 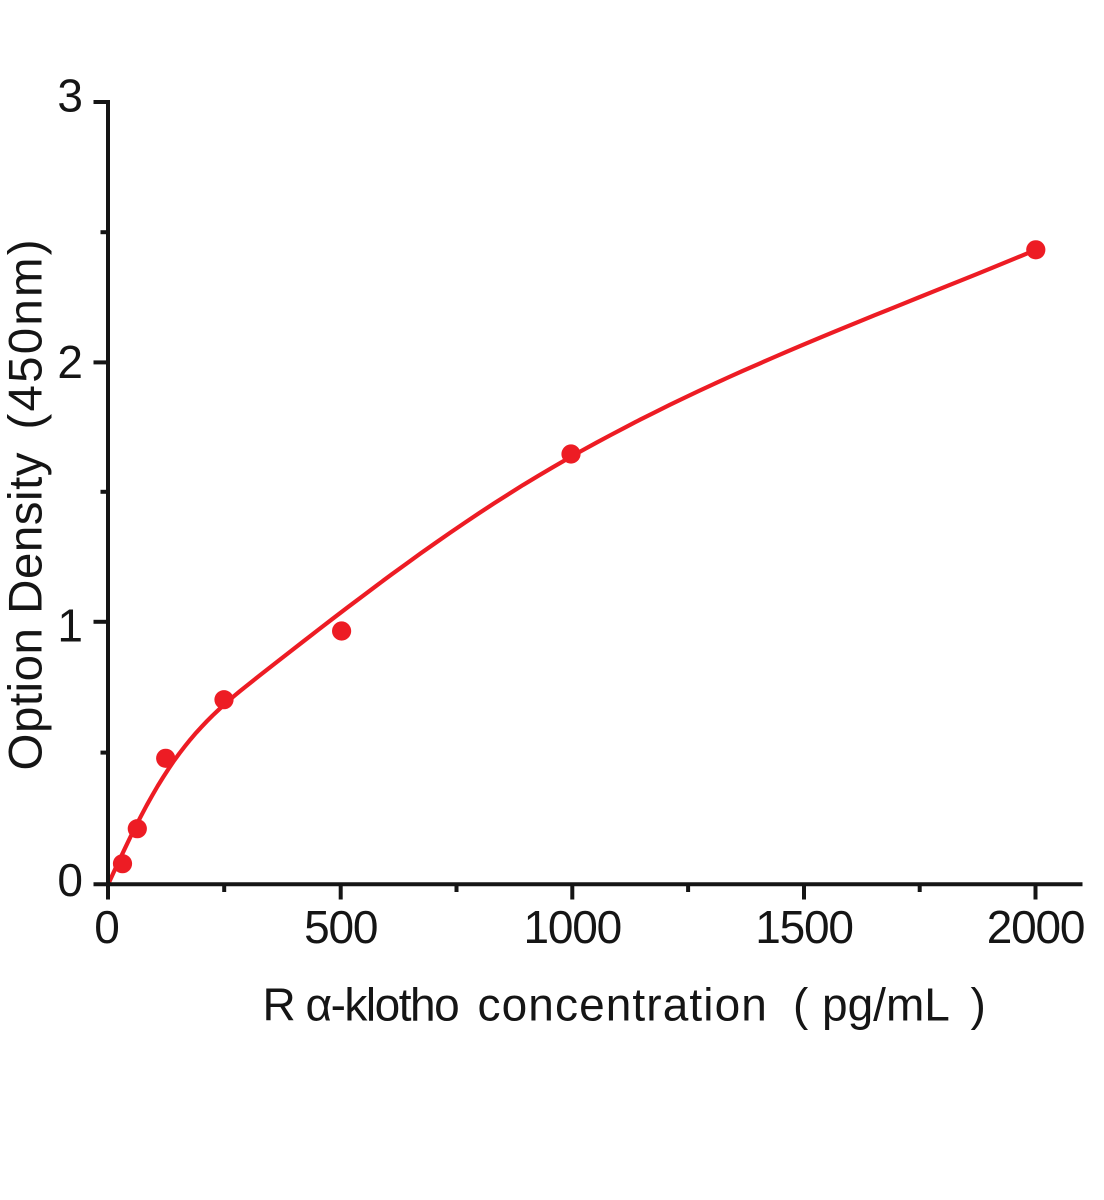 I want to click on svg-text: 500, so click(x=340, y=927).